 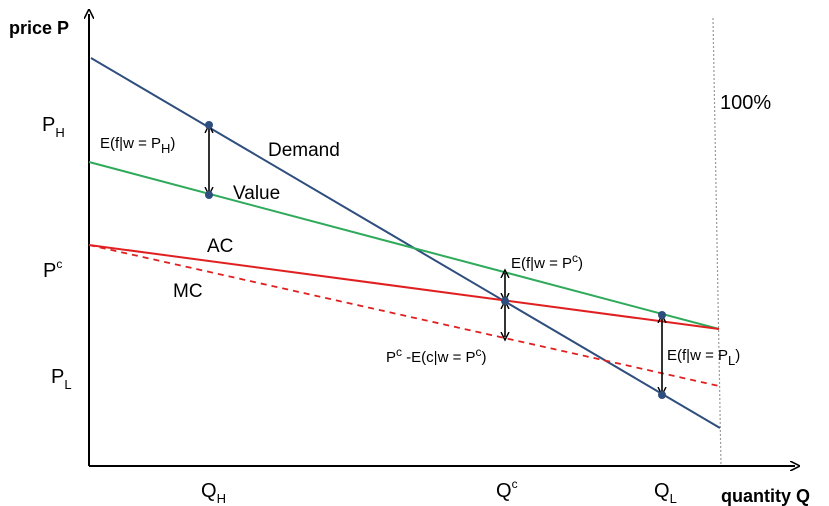 I want to click on full-coverage-line, so click(x=717, y=242).